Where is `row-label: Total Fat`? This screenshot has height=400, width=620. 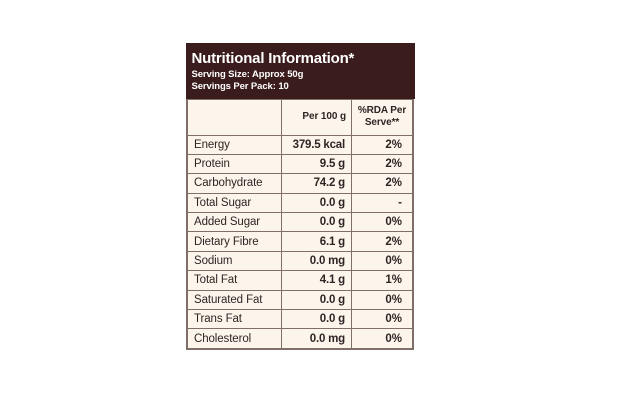
row-label: Total Fat is located at coordinates (234, 280).